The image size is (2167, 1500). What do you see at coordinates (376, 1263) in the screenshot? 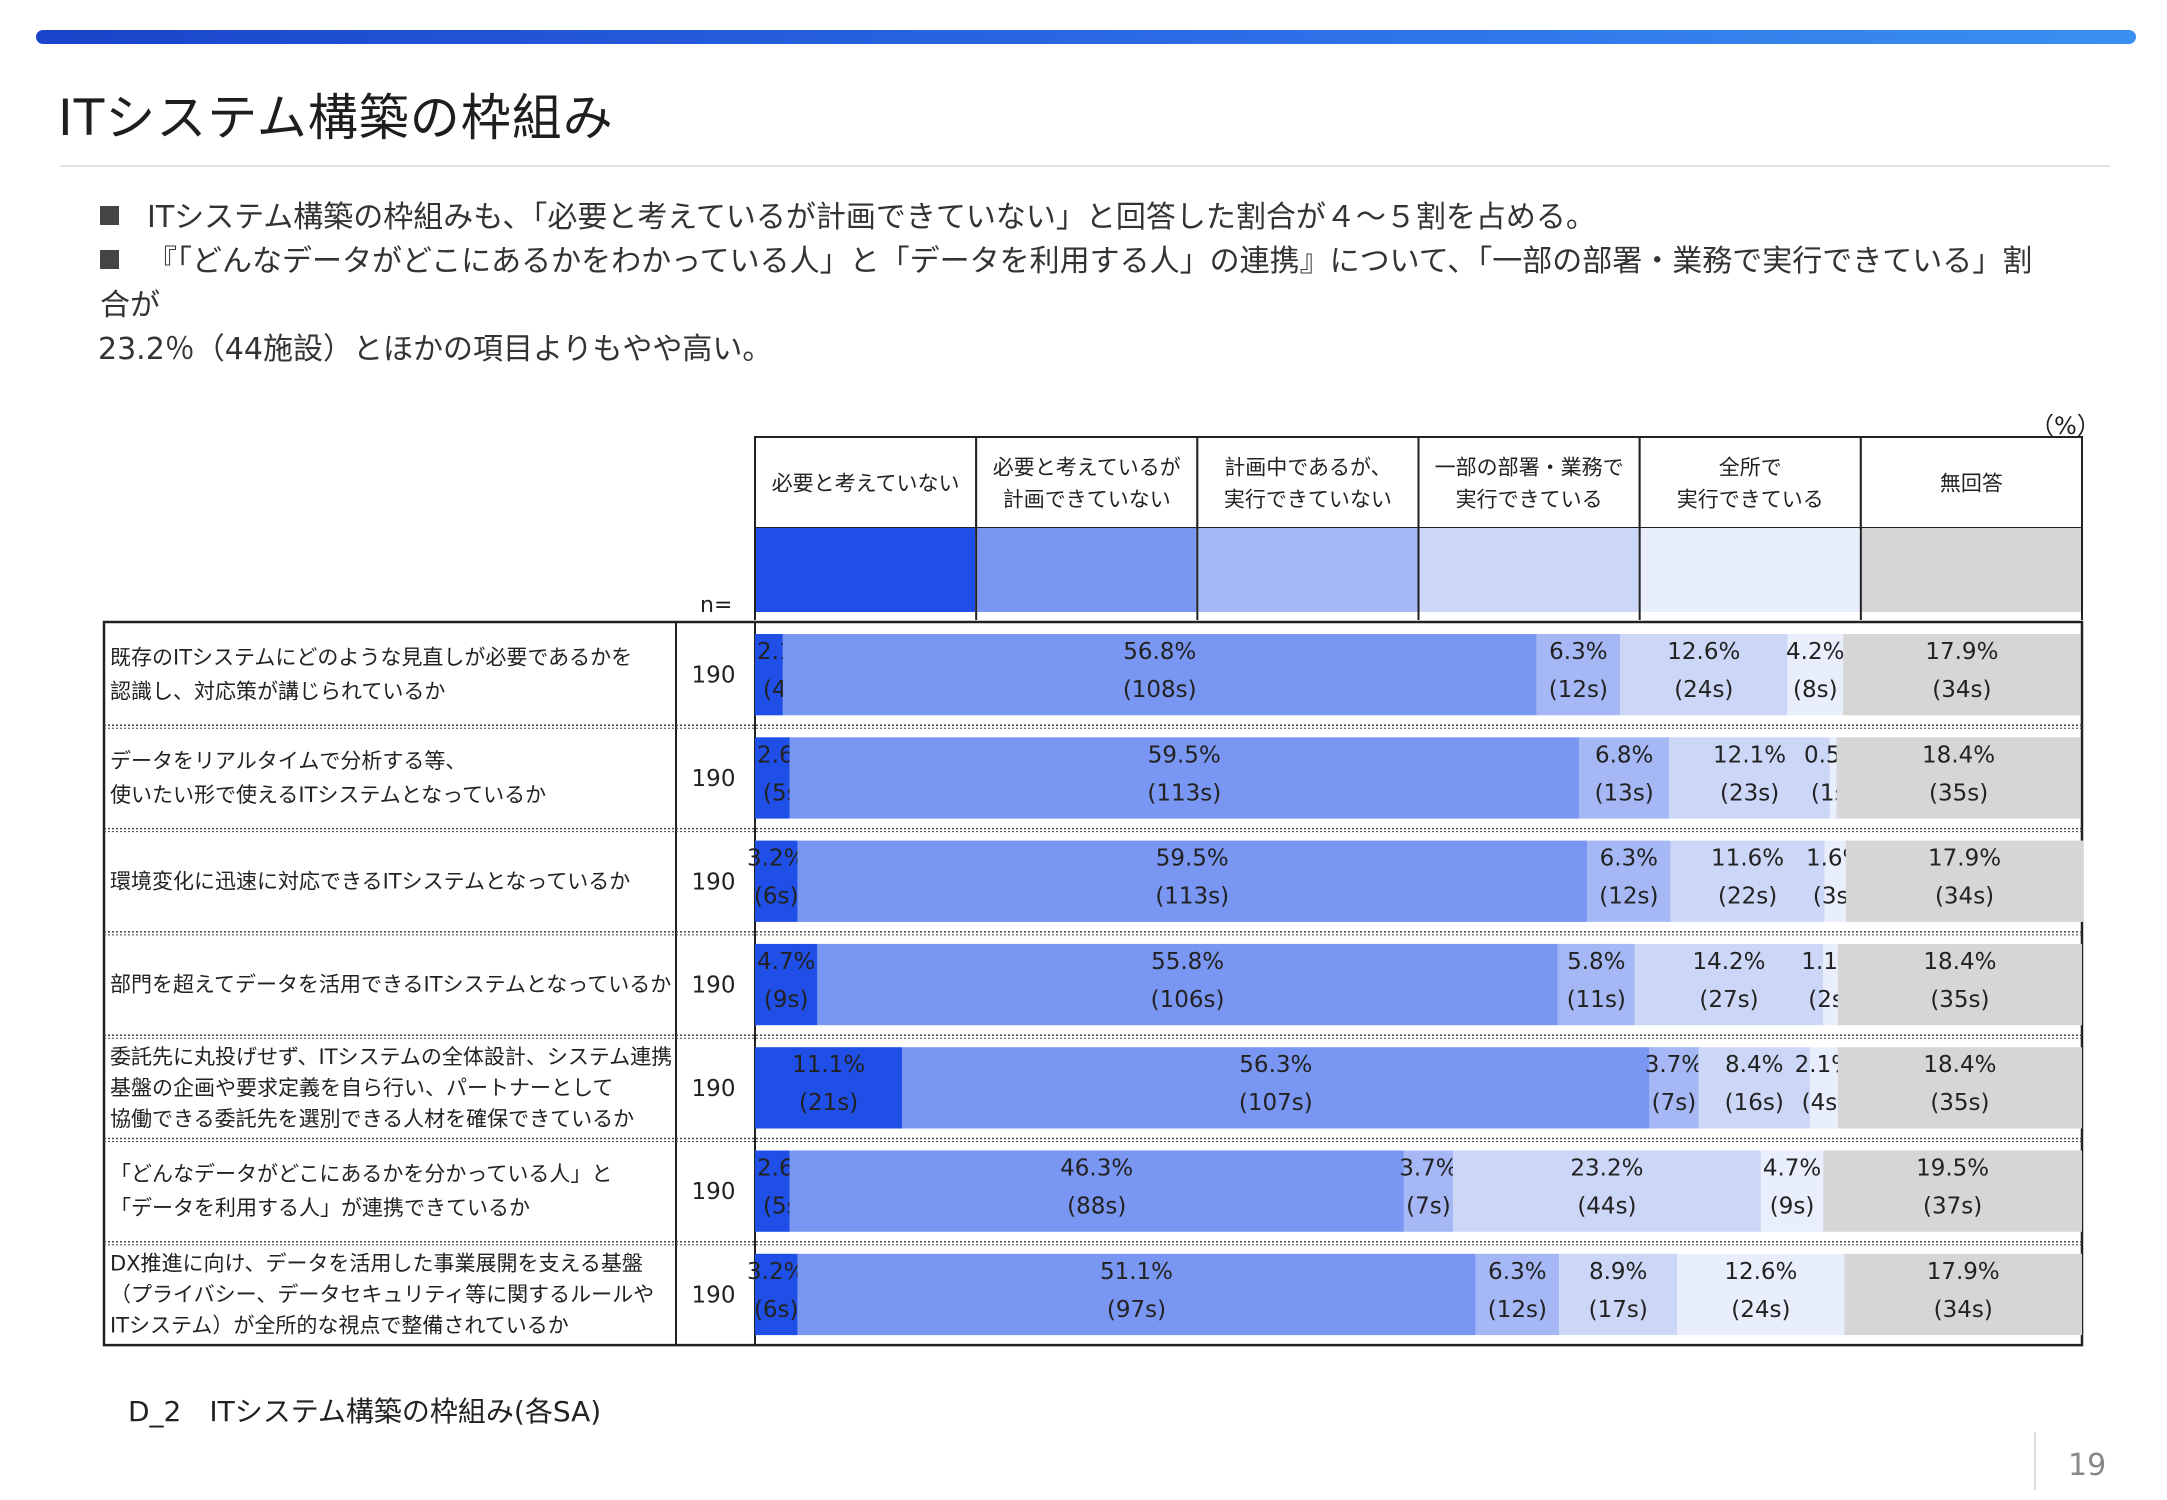
I see `row-label: DX推進に向け、データを活用した事業展開を支える基盤` at bounding box center [376, 1263].